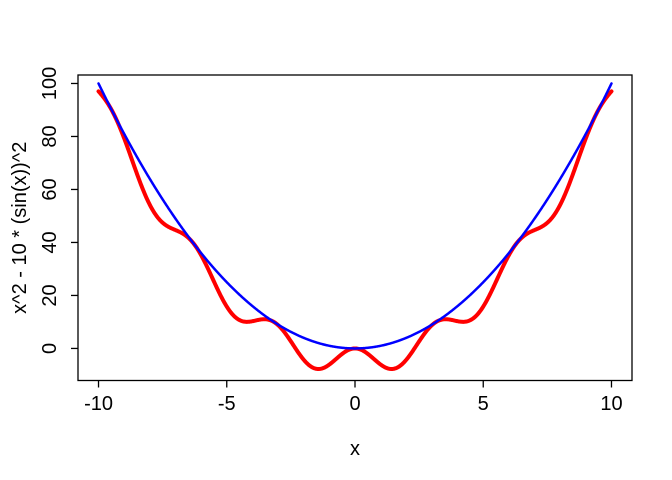  What do you see at coordinates (50, 189) in the screenshot?
I see `y-tick-label: 60` at bounding box center [50, 189].